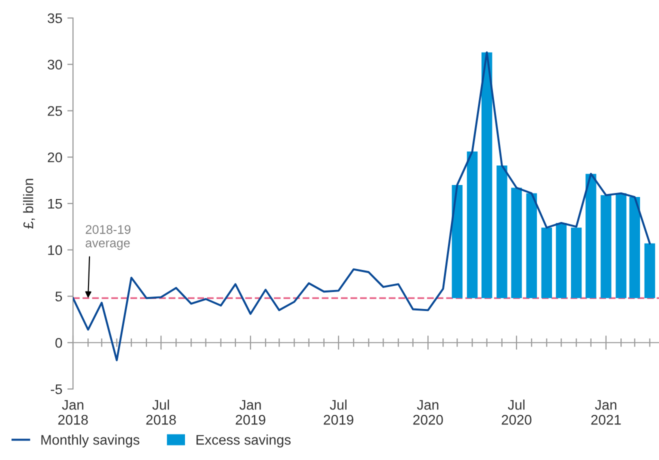 Image resolution: width=659 pixels, height=460 pixels. Describe the element at coordinates (517, 412) in the screenshot. I see `x-tick-label: Jul 2020` at that location.